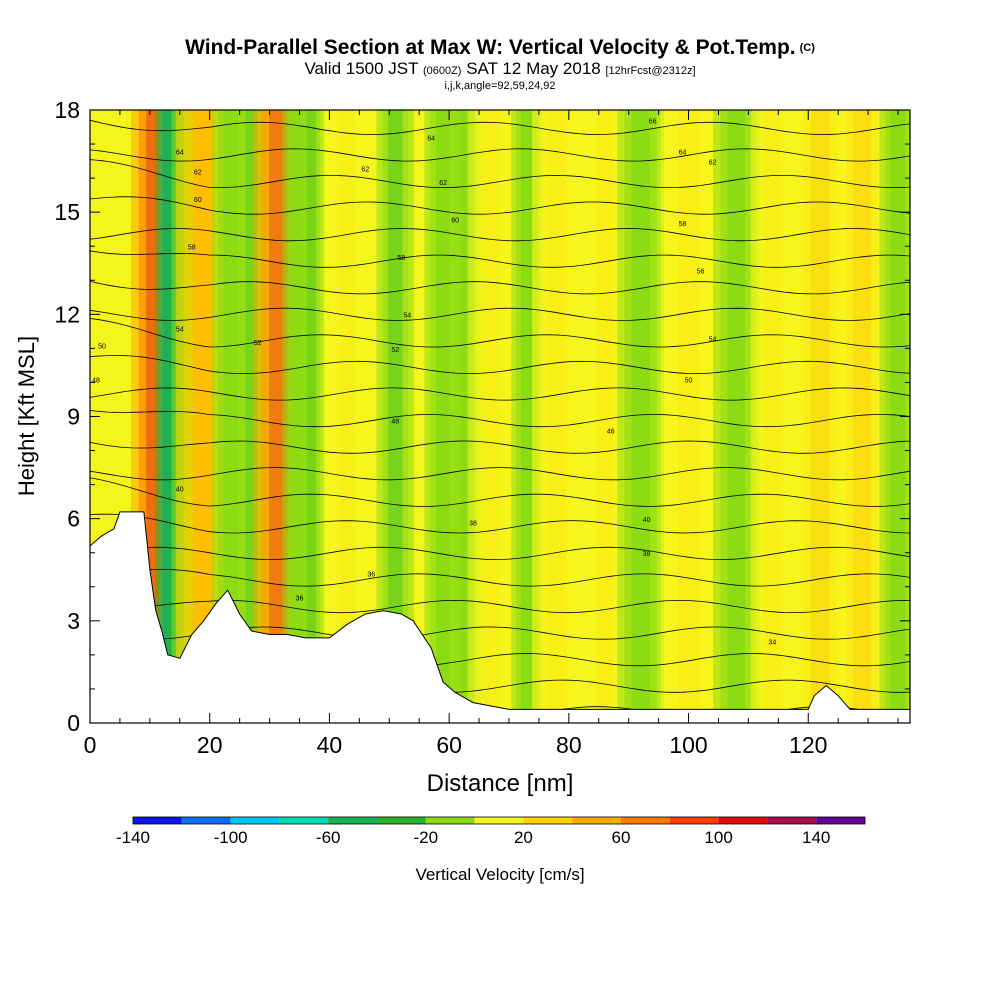  I want to click on x-tick-label: 40, so click(330, 745).